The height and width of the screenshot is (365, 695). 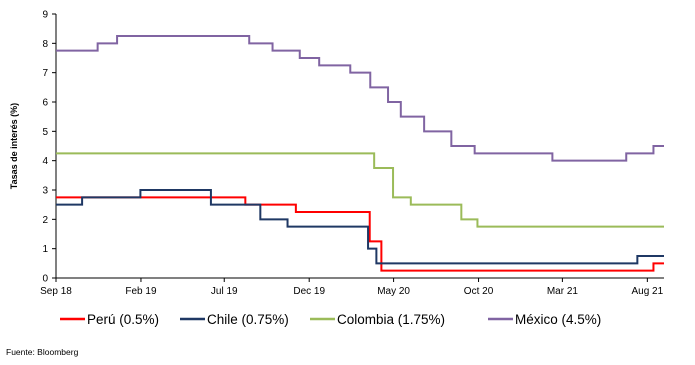 I want to click on x-tick-label: Sep 18, so click(x=56, y=291).